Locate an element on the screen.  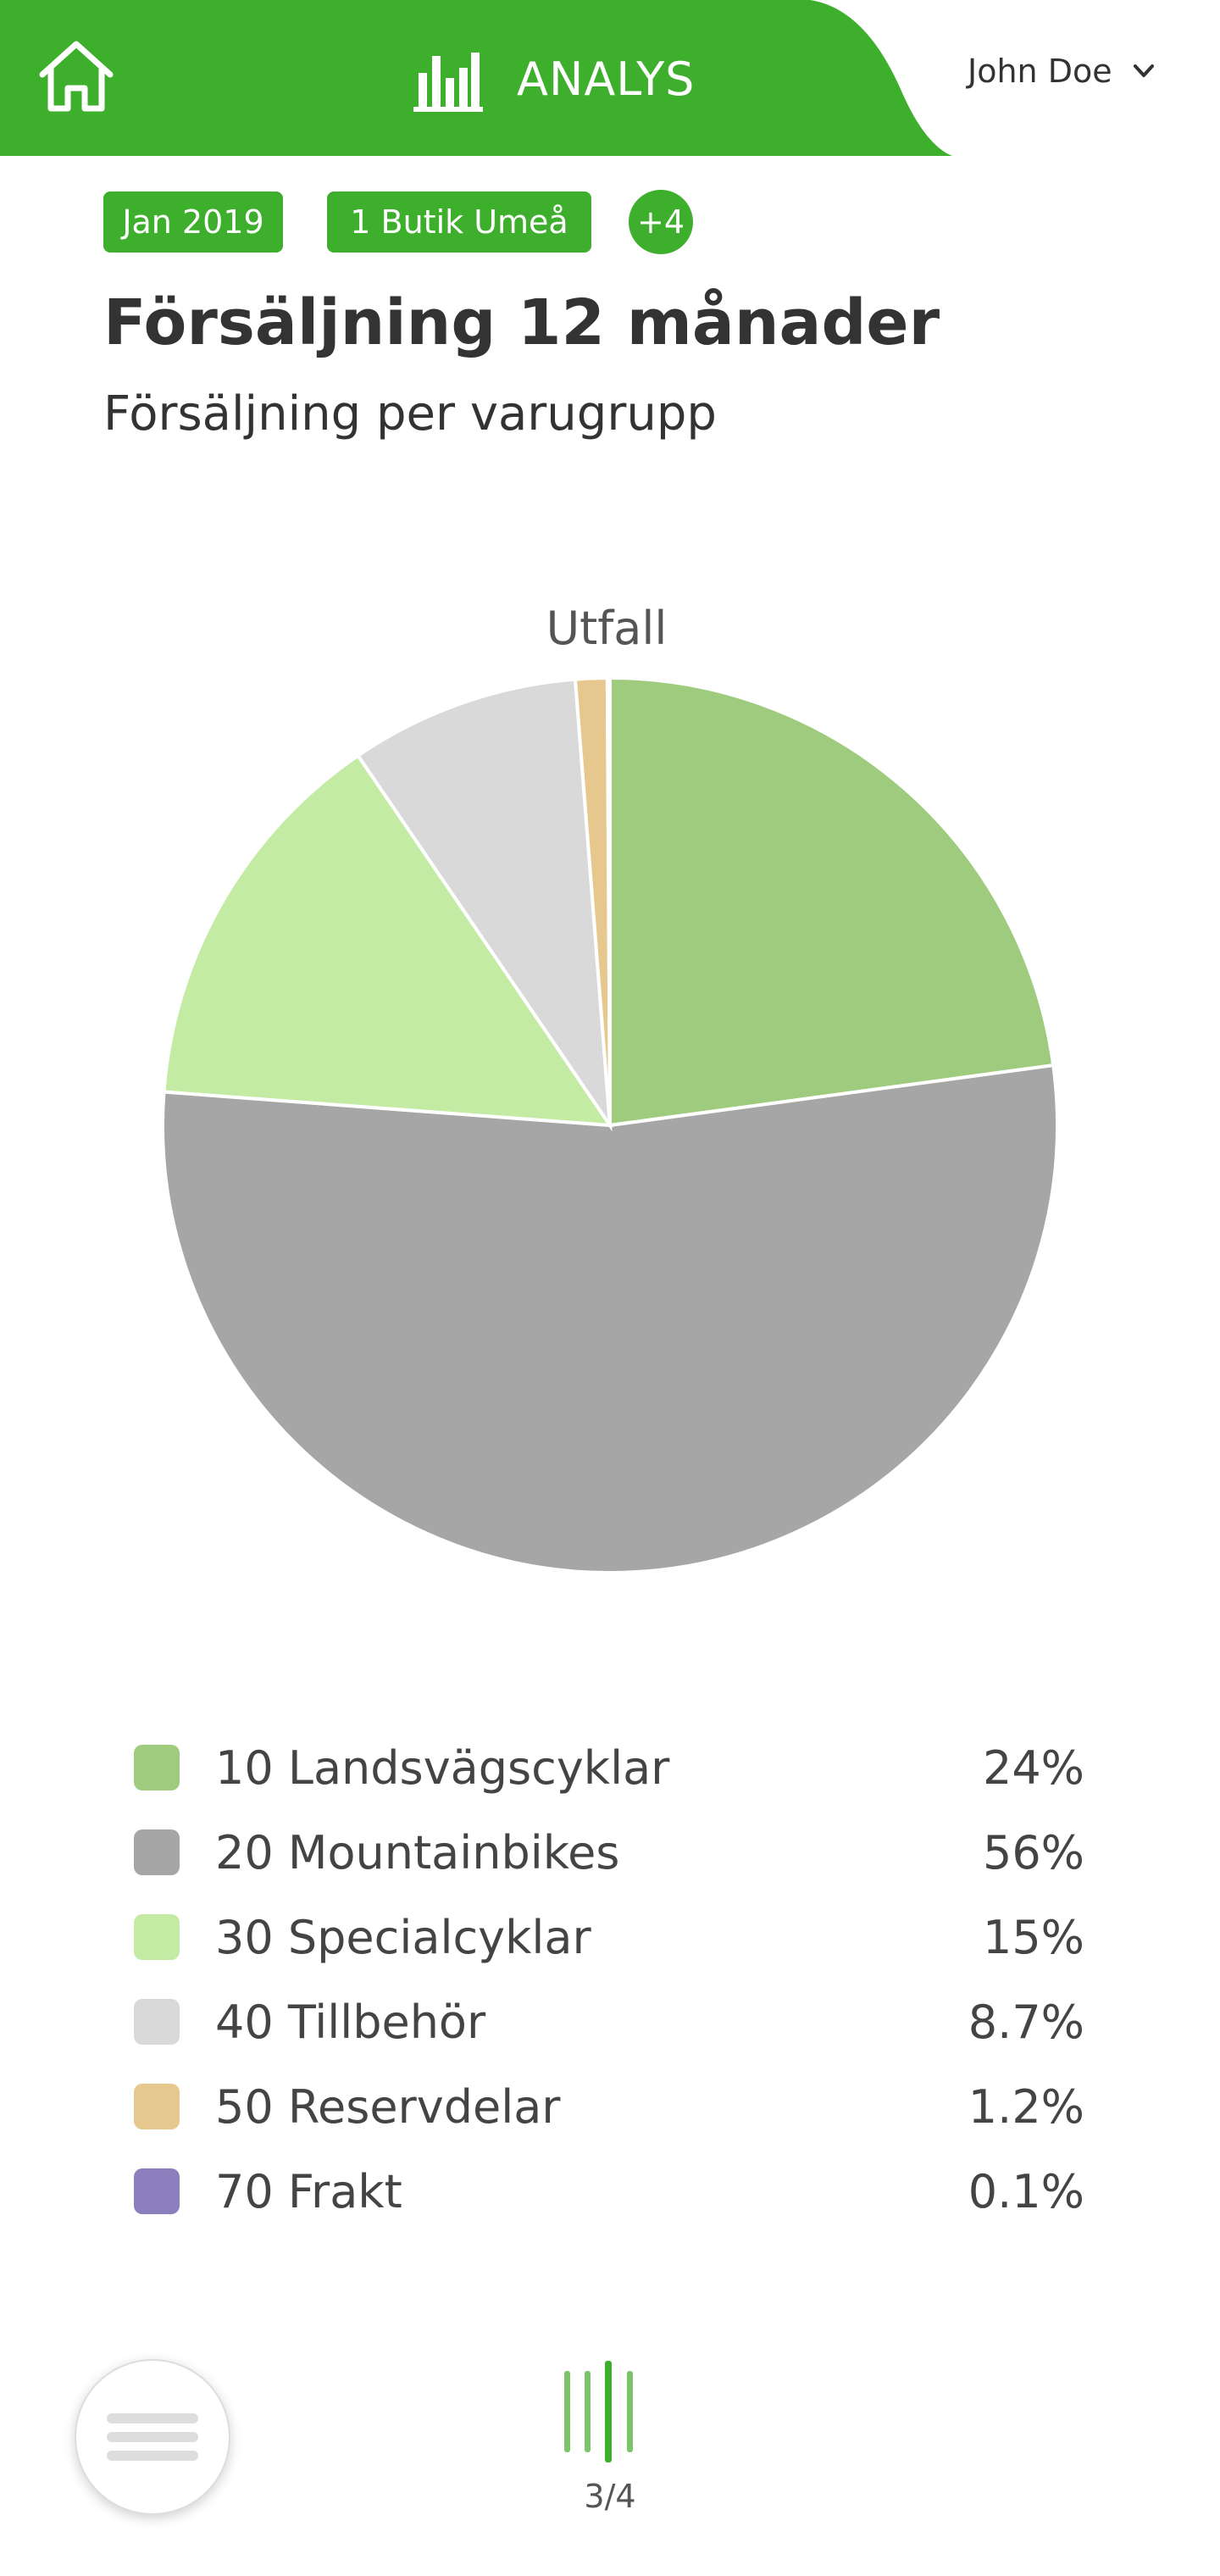
legend-value: 8.7% is located at coordinates (1026, 2022).